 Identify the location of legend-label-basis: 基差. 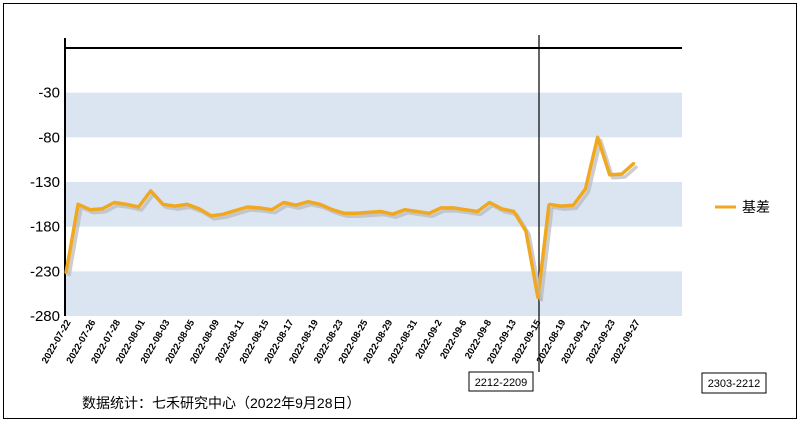
(756, 207).